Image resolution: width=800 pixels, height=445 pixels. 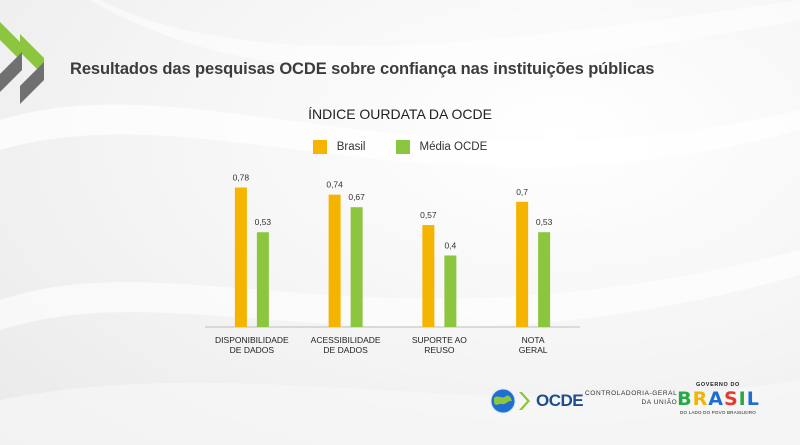 I want to click on gov-letter: A, so click(x=715, y=399).